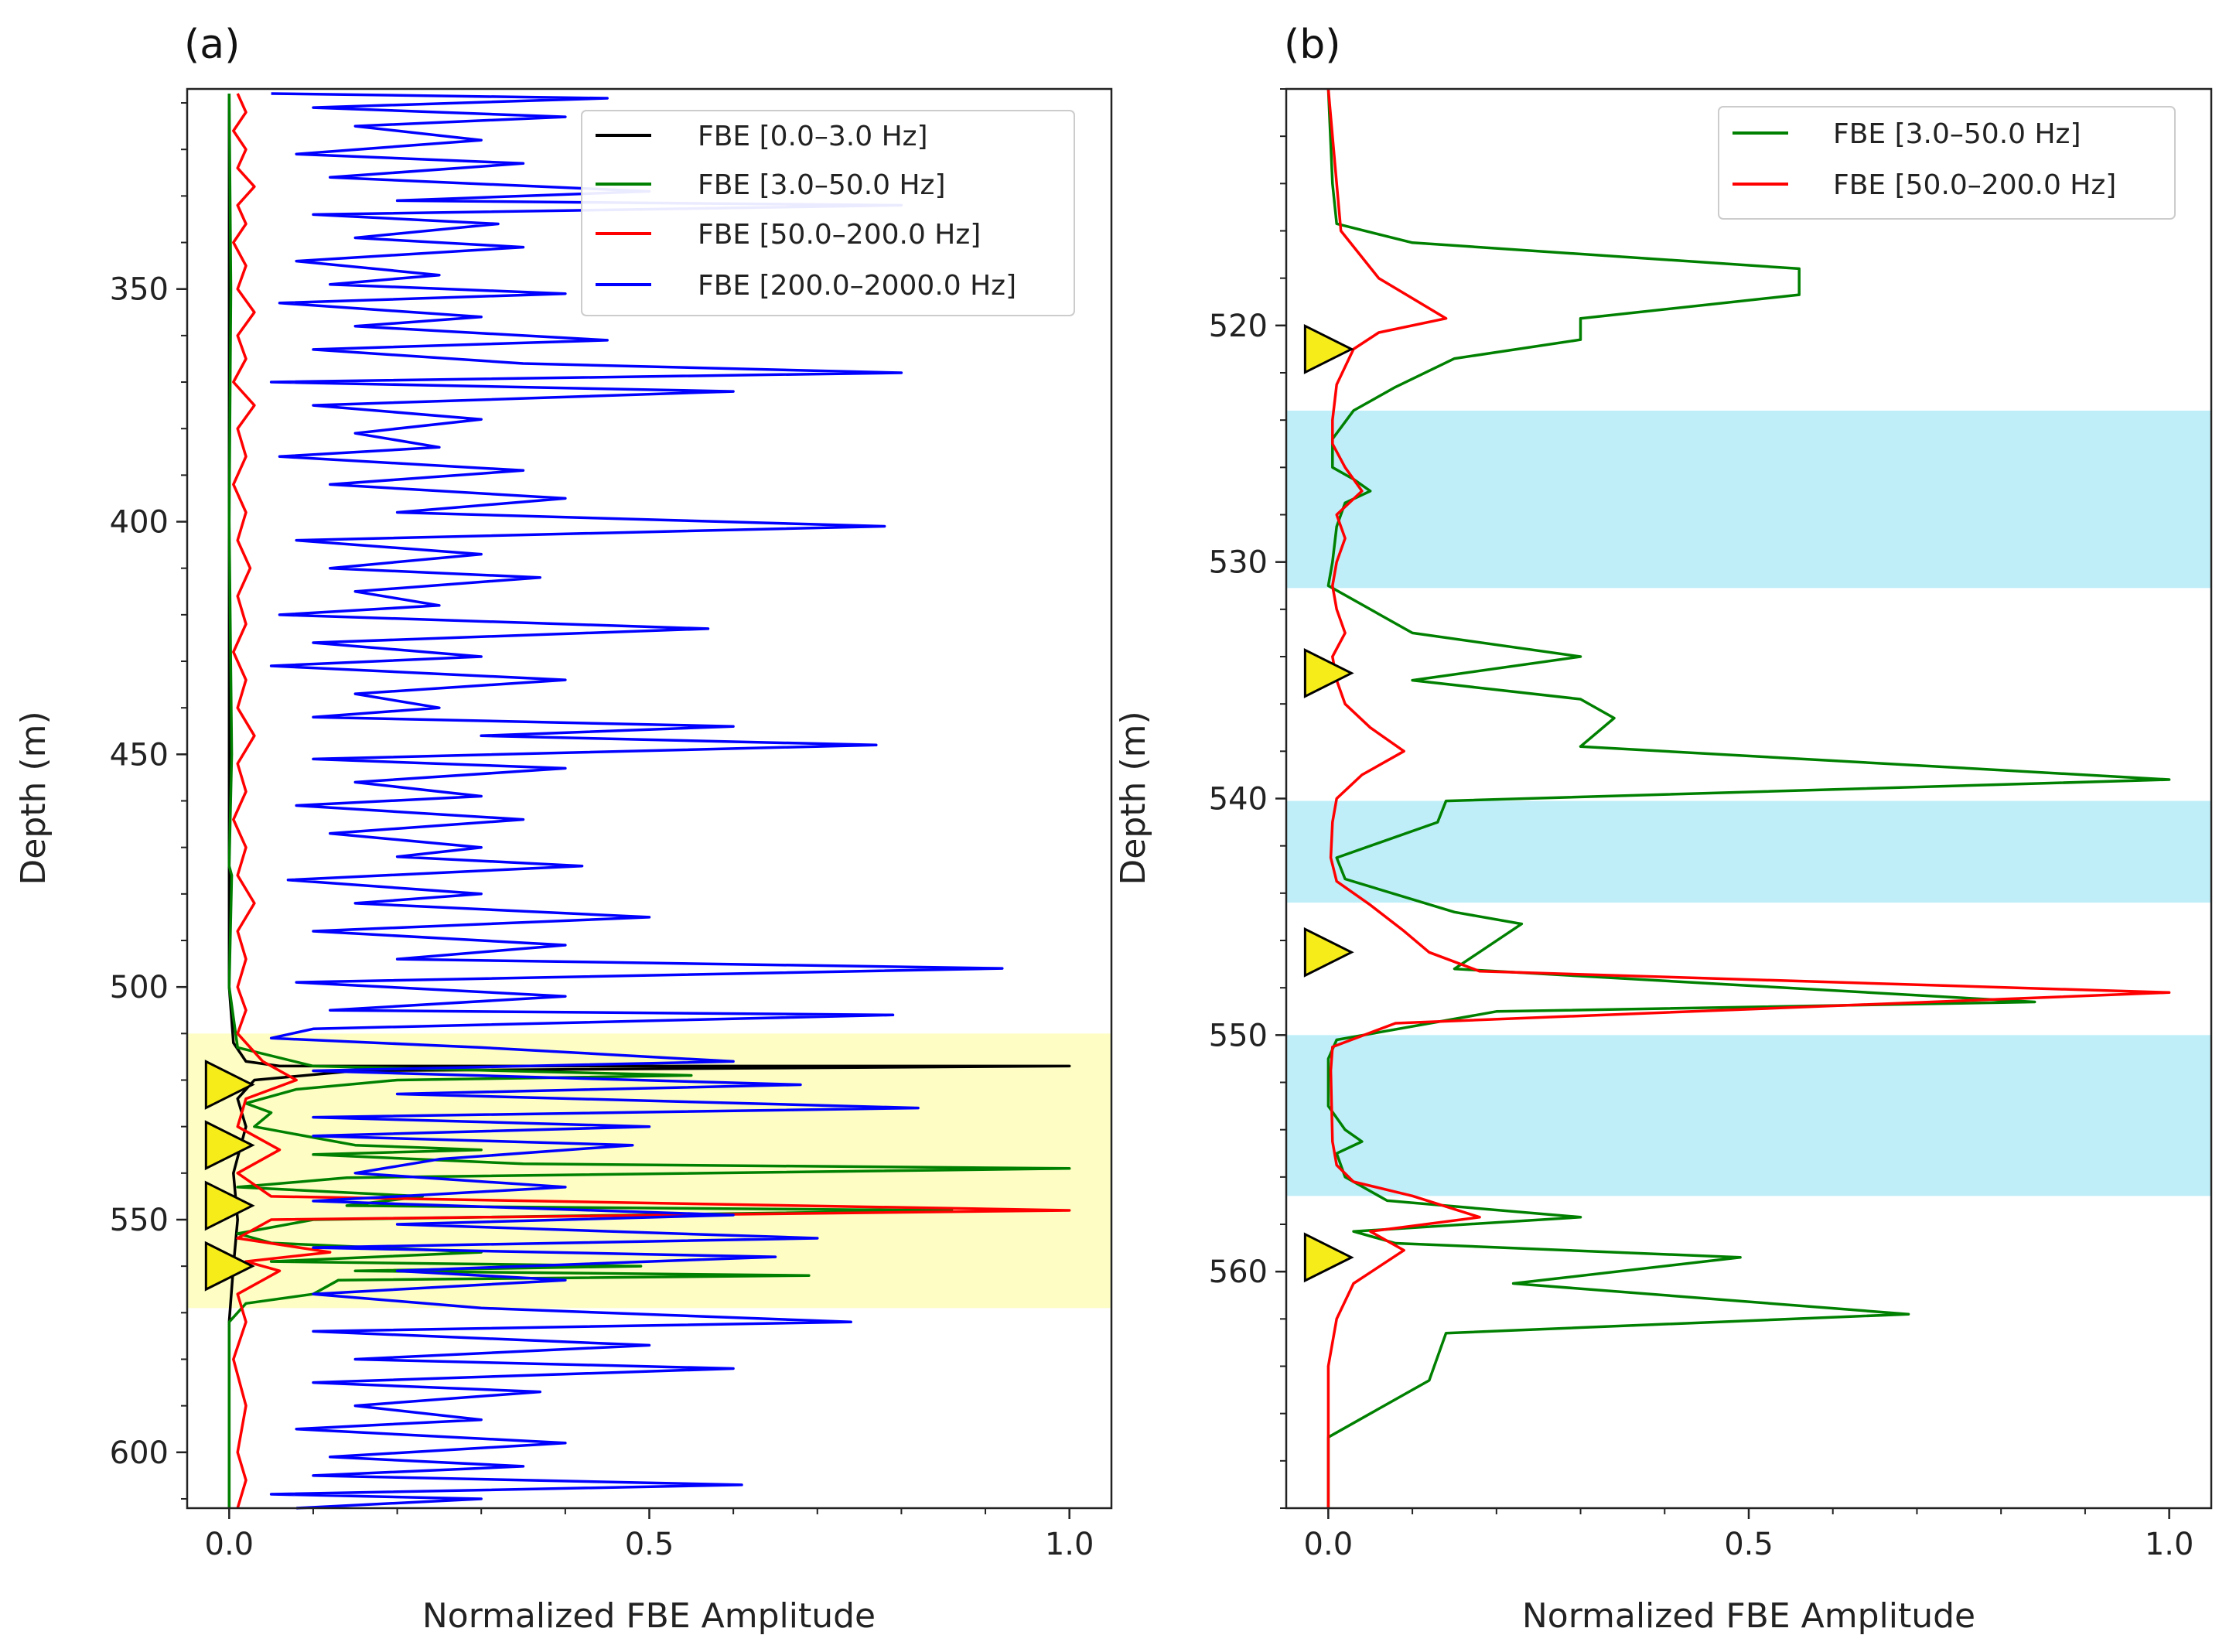 The width and height of the screenshot is (2219, 1652). What do you see at coordinates (139, 1220) in the screenshot?
I see `panel-a-y-tick-label-4: 550` at bounding box center [139, 1220].